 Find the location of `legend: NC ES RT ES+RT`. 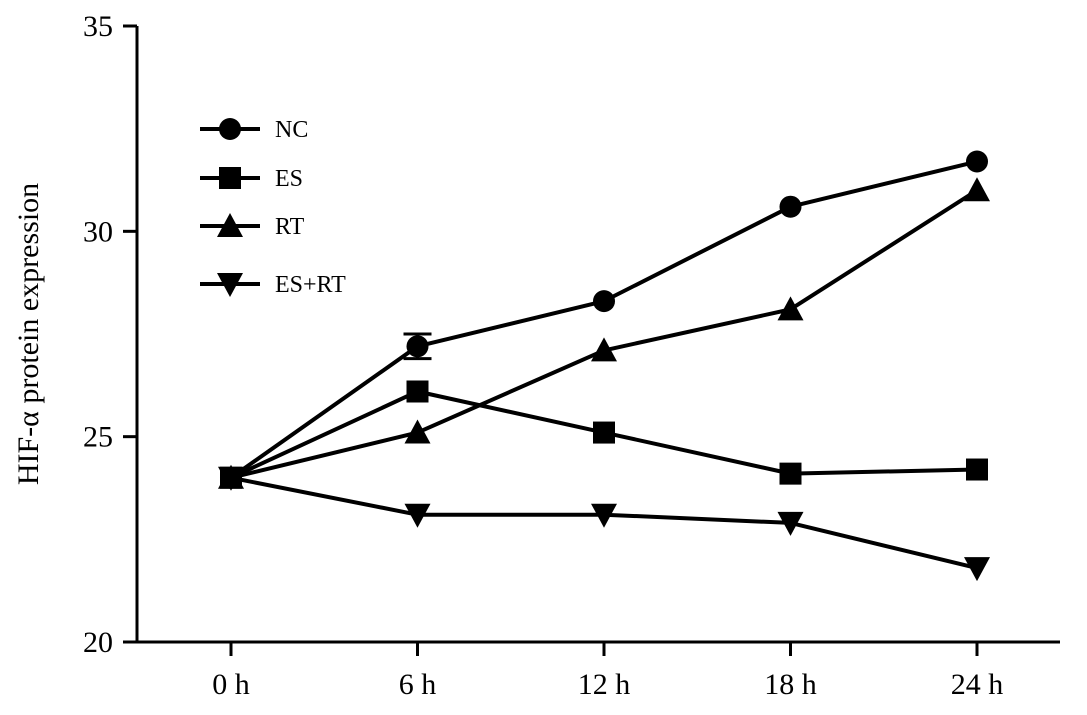

legend: NC ES RT ES+RT is located at coordinates (273, 207).